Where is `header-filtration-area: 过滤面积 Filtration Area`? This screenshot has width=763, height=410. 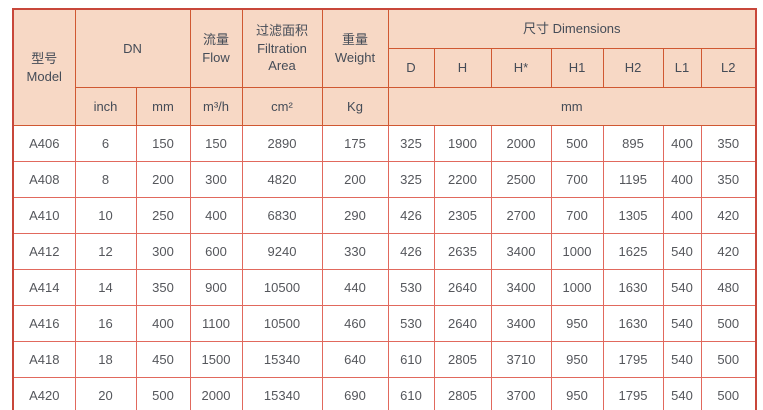
header-filtration-area: 过滤面积 Filtration Area is located at coordinates (282, 48).